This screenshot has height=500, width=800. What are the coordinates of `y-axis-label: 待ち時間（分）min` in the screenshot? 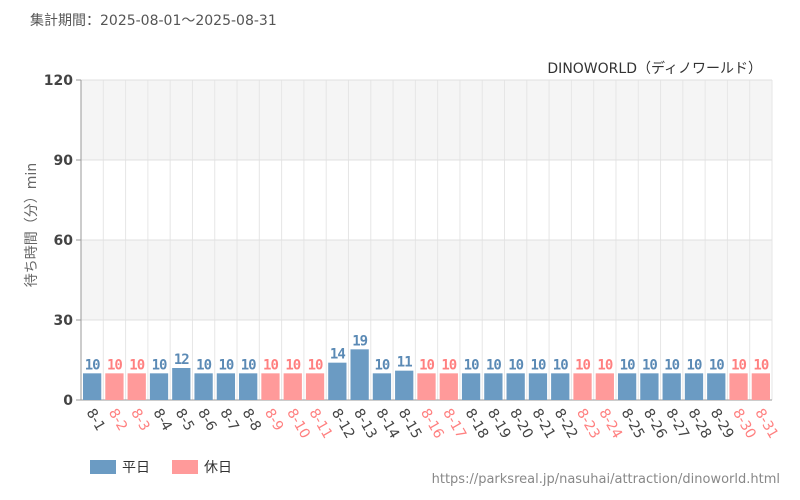 It's located at (32, 225).